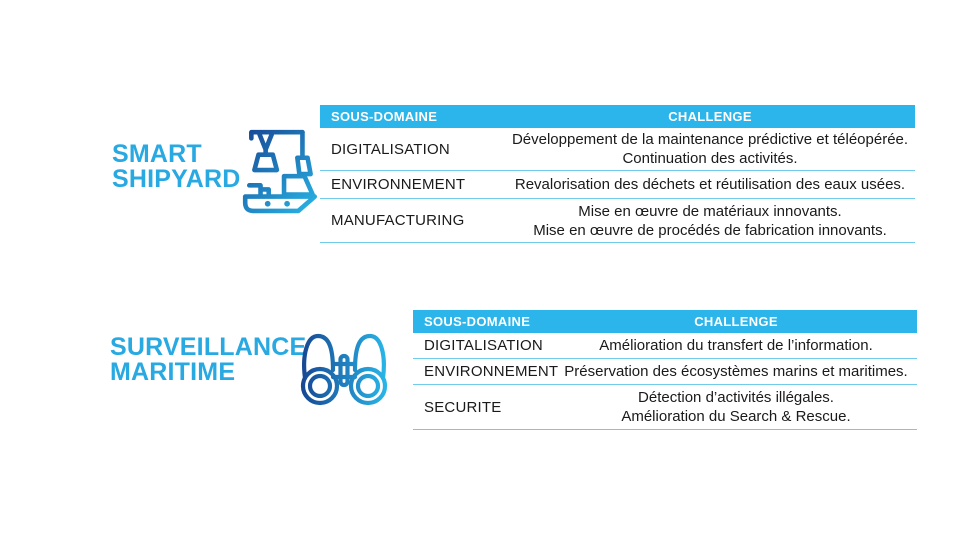  Describe the element at coordinates (710, 158) in the screenshot. I see `challenge-line: Continuation des activités.` at that location.